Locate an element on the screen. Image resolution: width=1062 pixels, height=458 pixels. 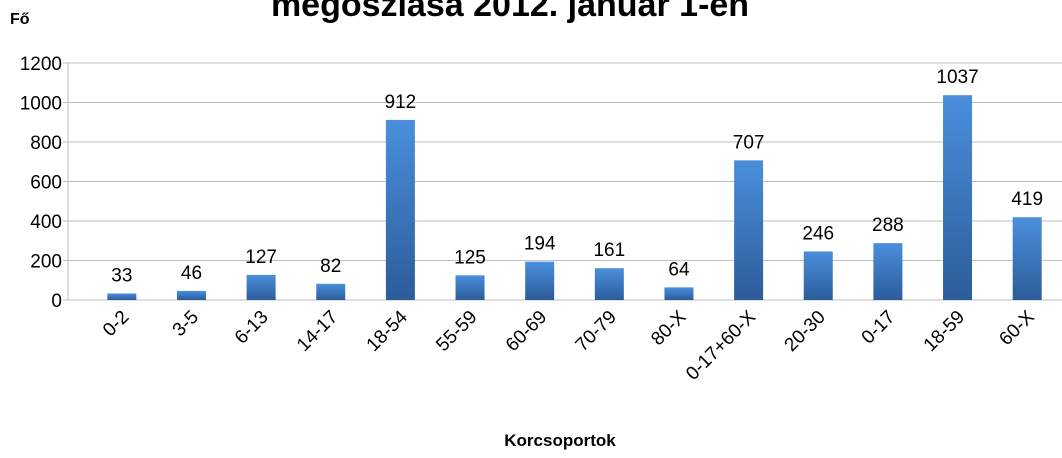
x-tick-label: 60-X is located at coordinates (1016, 327).